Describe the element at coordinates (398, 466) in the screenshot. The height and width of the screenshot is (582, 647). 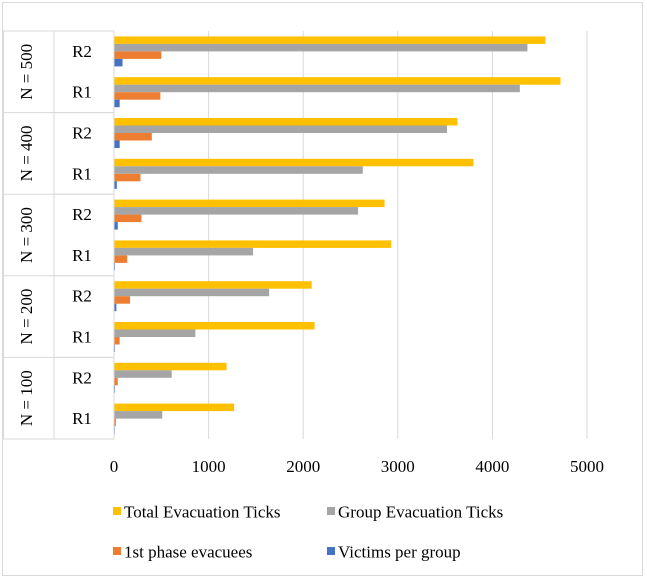
I see `tick-label: 3000` at that location.